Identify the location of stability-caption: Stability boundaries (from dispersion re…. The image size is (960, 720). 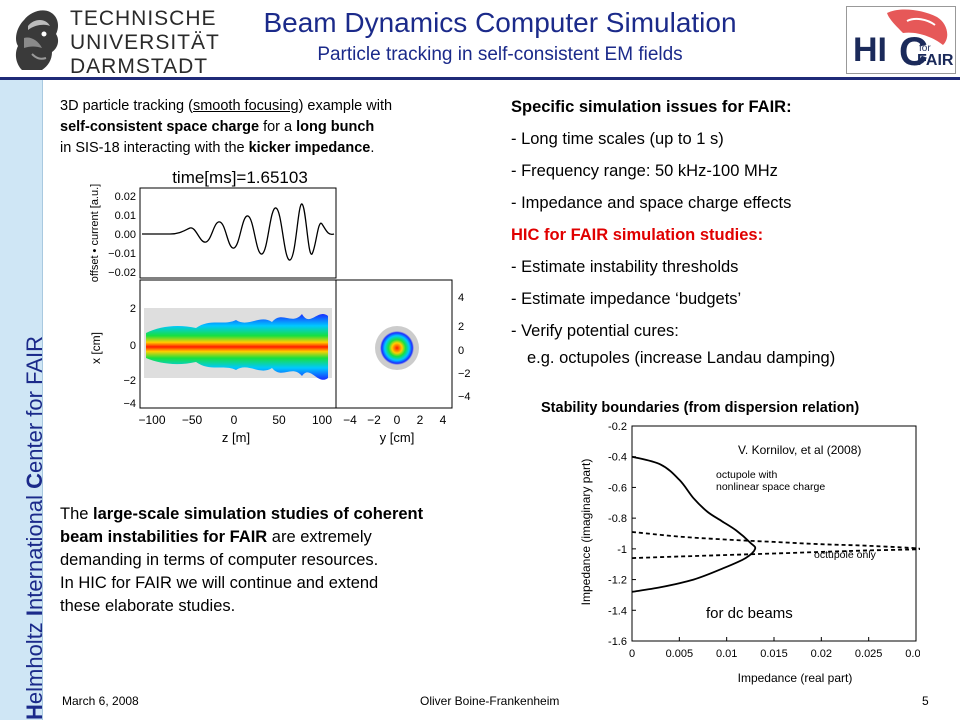
(700, 408).